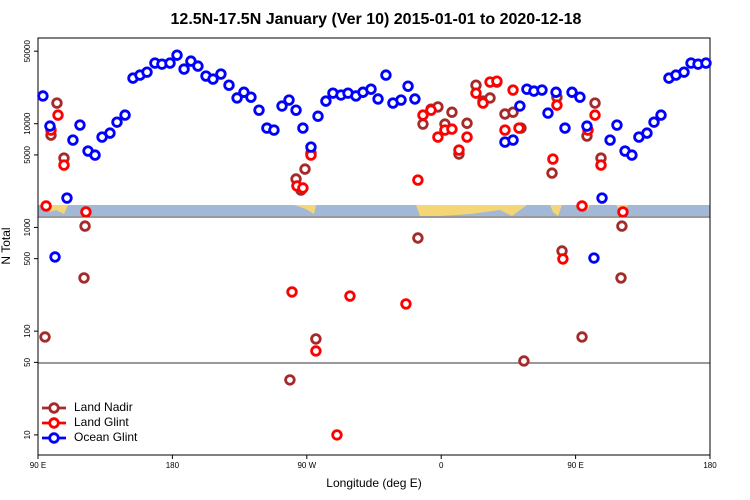  What do you see at coordinates (173, 465) in the screenshot?
I see `x-tick-label: 180` at bounding box center [173, 465].